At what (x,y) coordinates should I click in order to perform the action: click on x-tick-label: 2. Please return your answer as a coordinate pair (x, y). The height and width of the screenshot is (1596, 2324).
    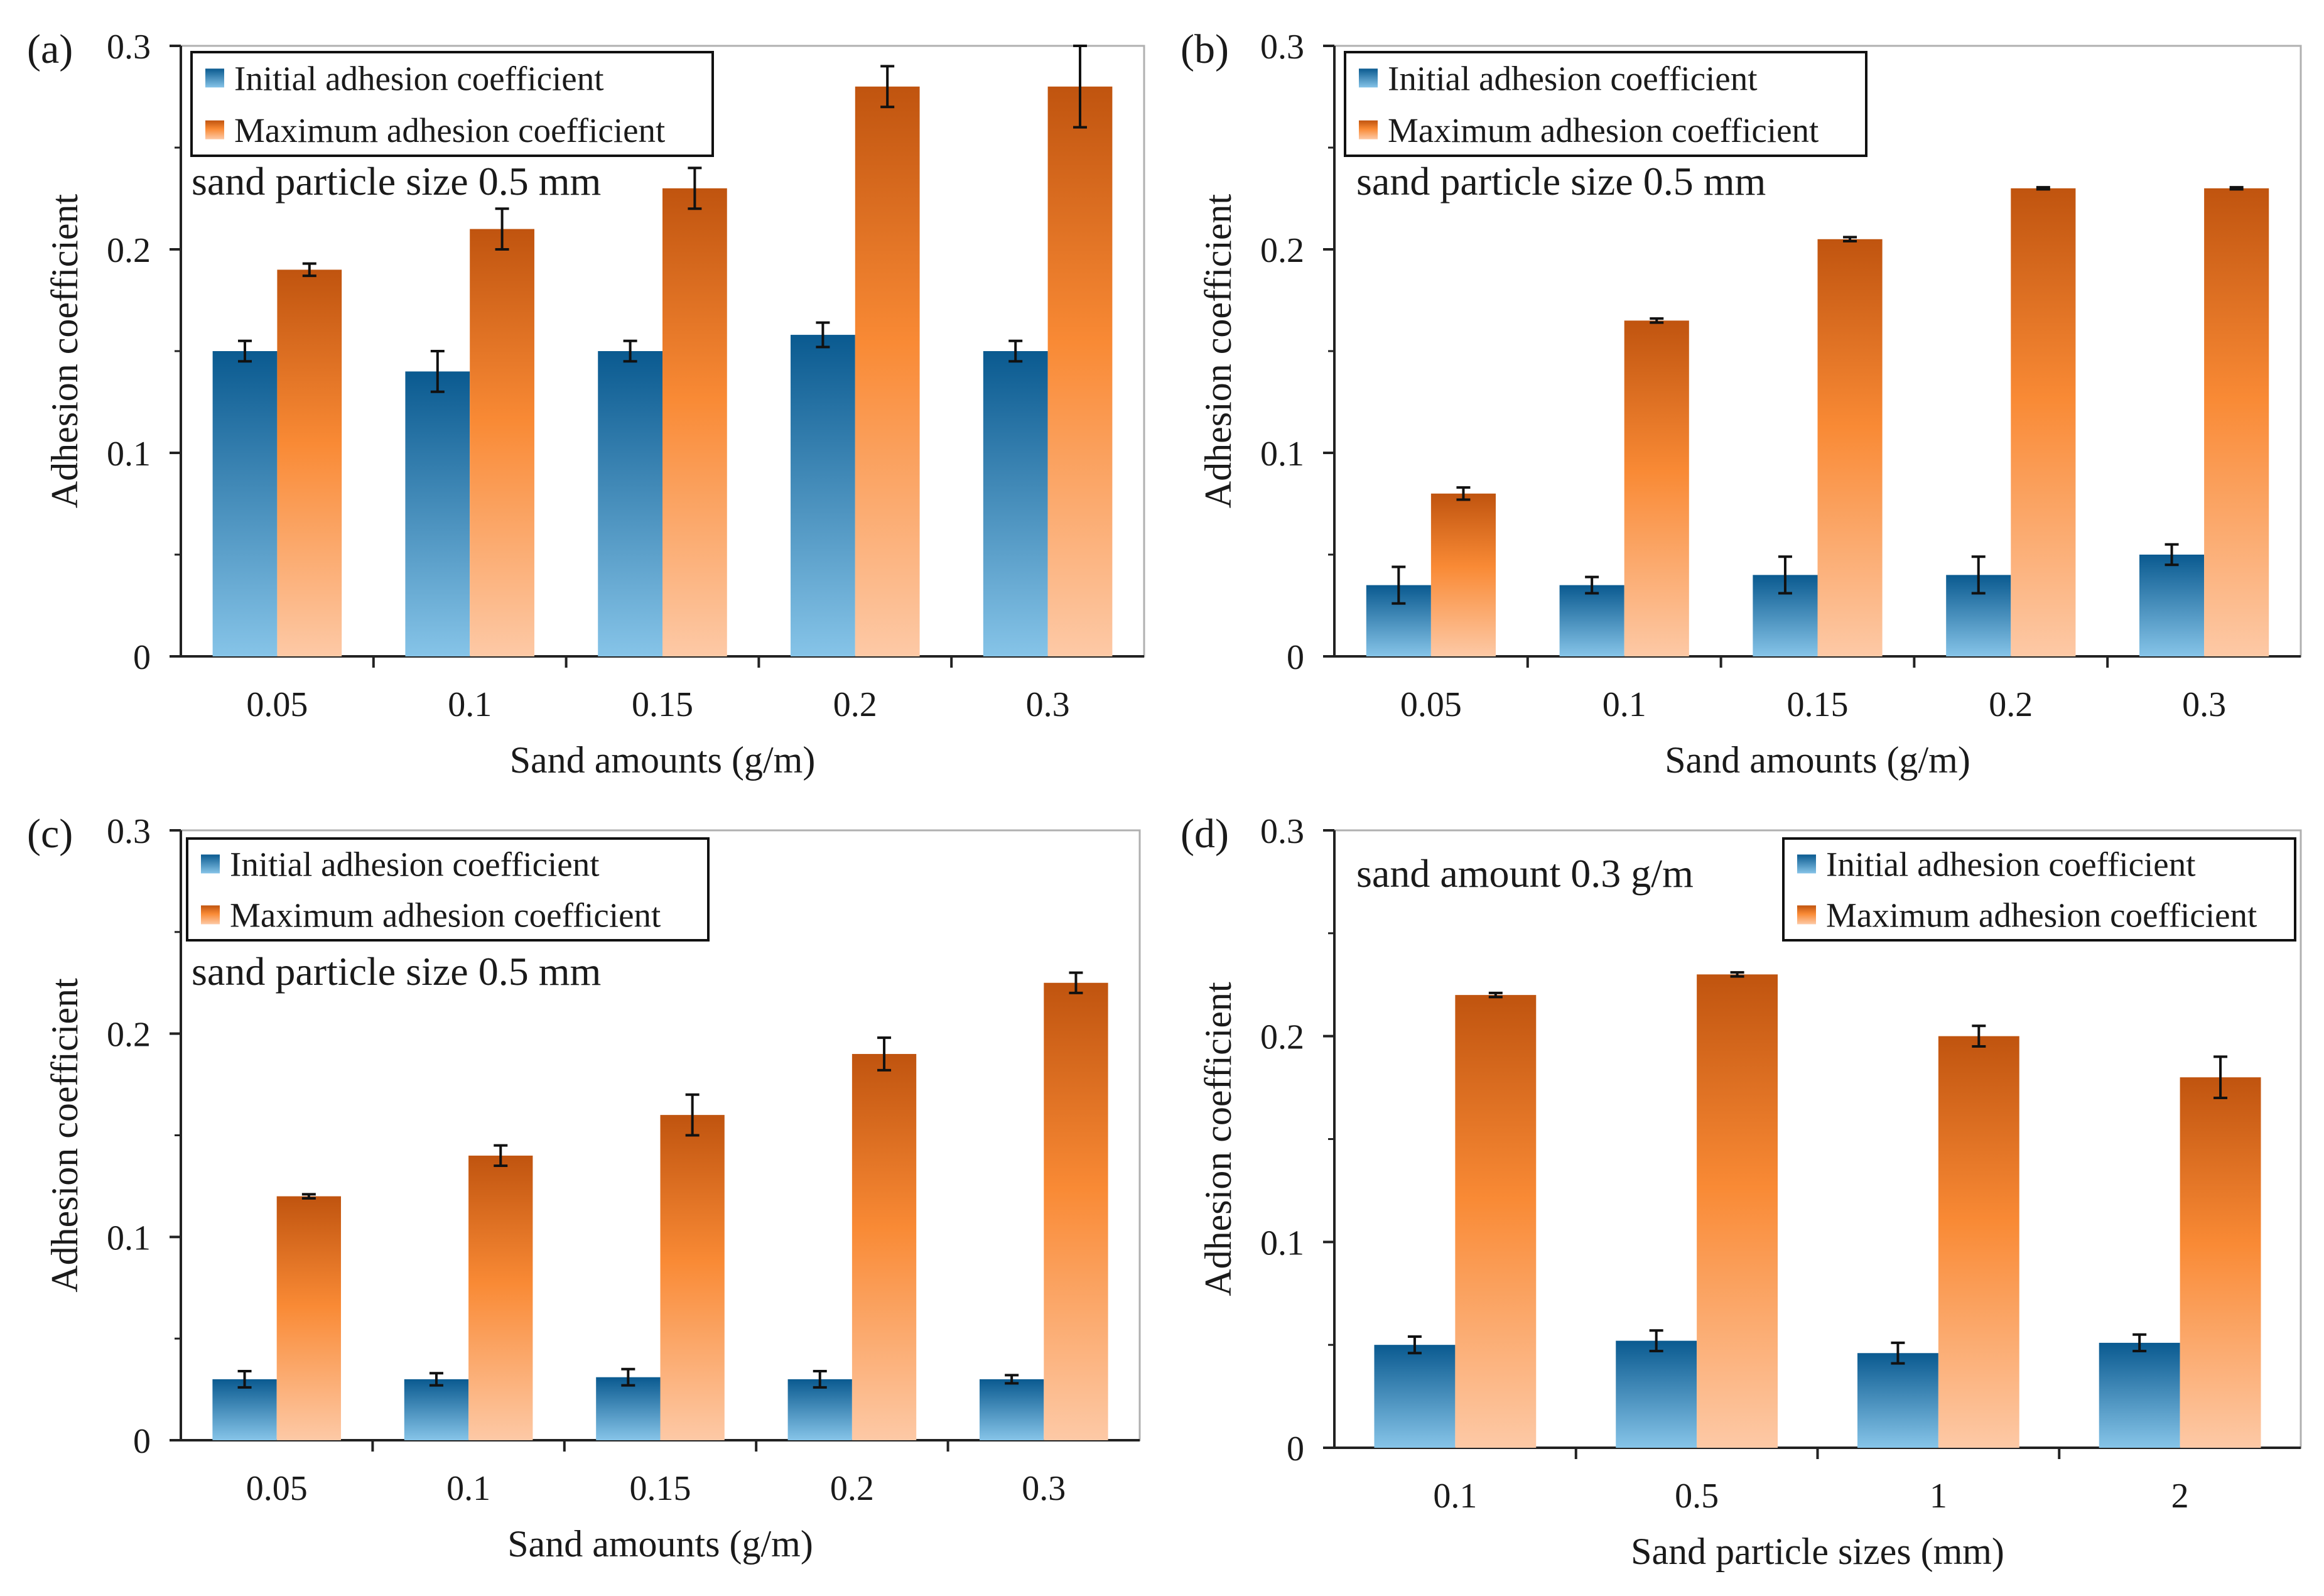
    Looking at the image, I should click on (2180, 1497).